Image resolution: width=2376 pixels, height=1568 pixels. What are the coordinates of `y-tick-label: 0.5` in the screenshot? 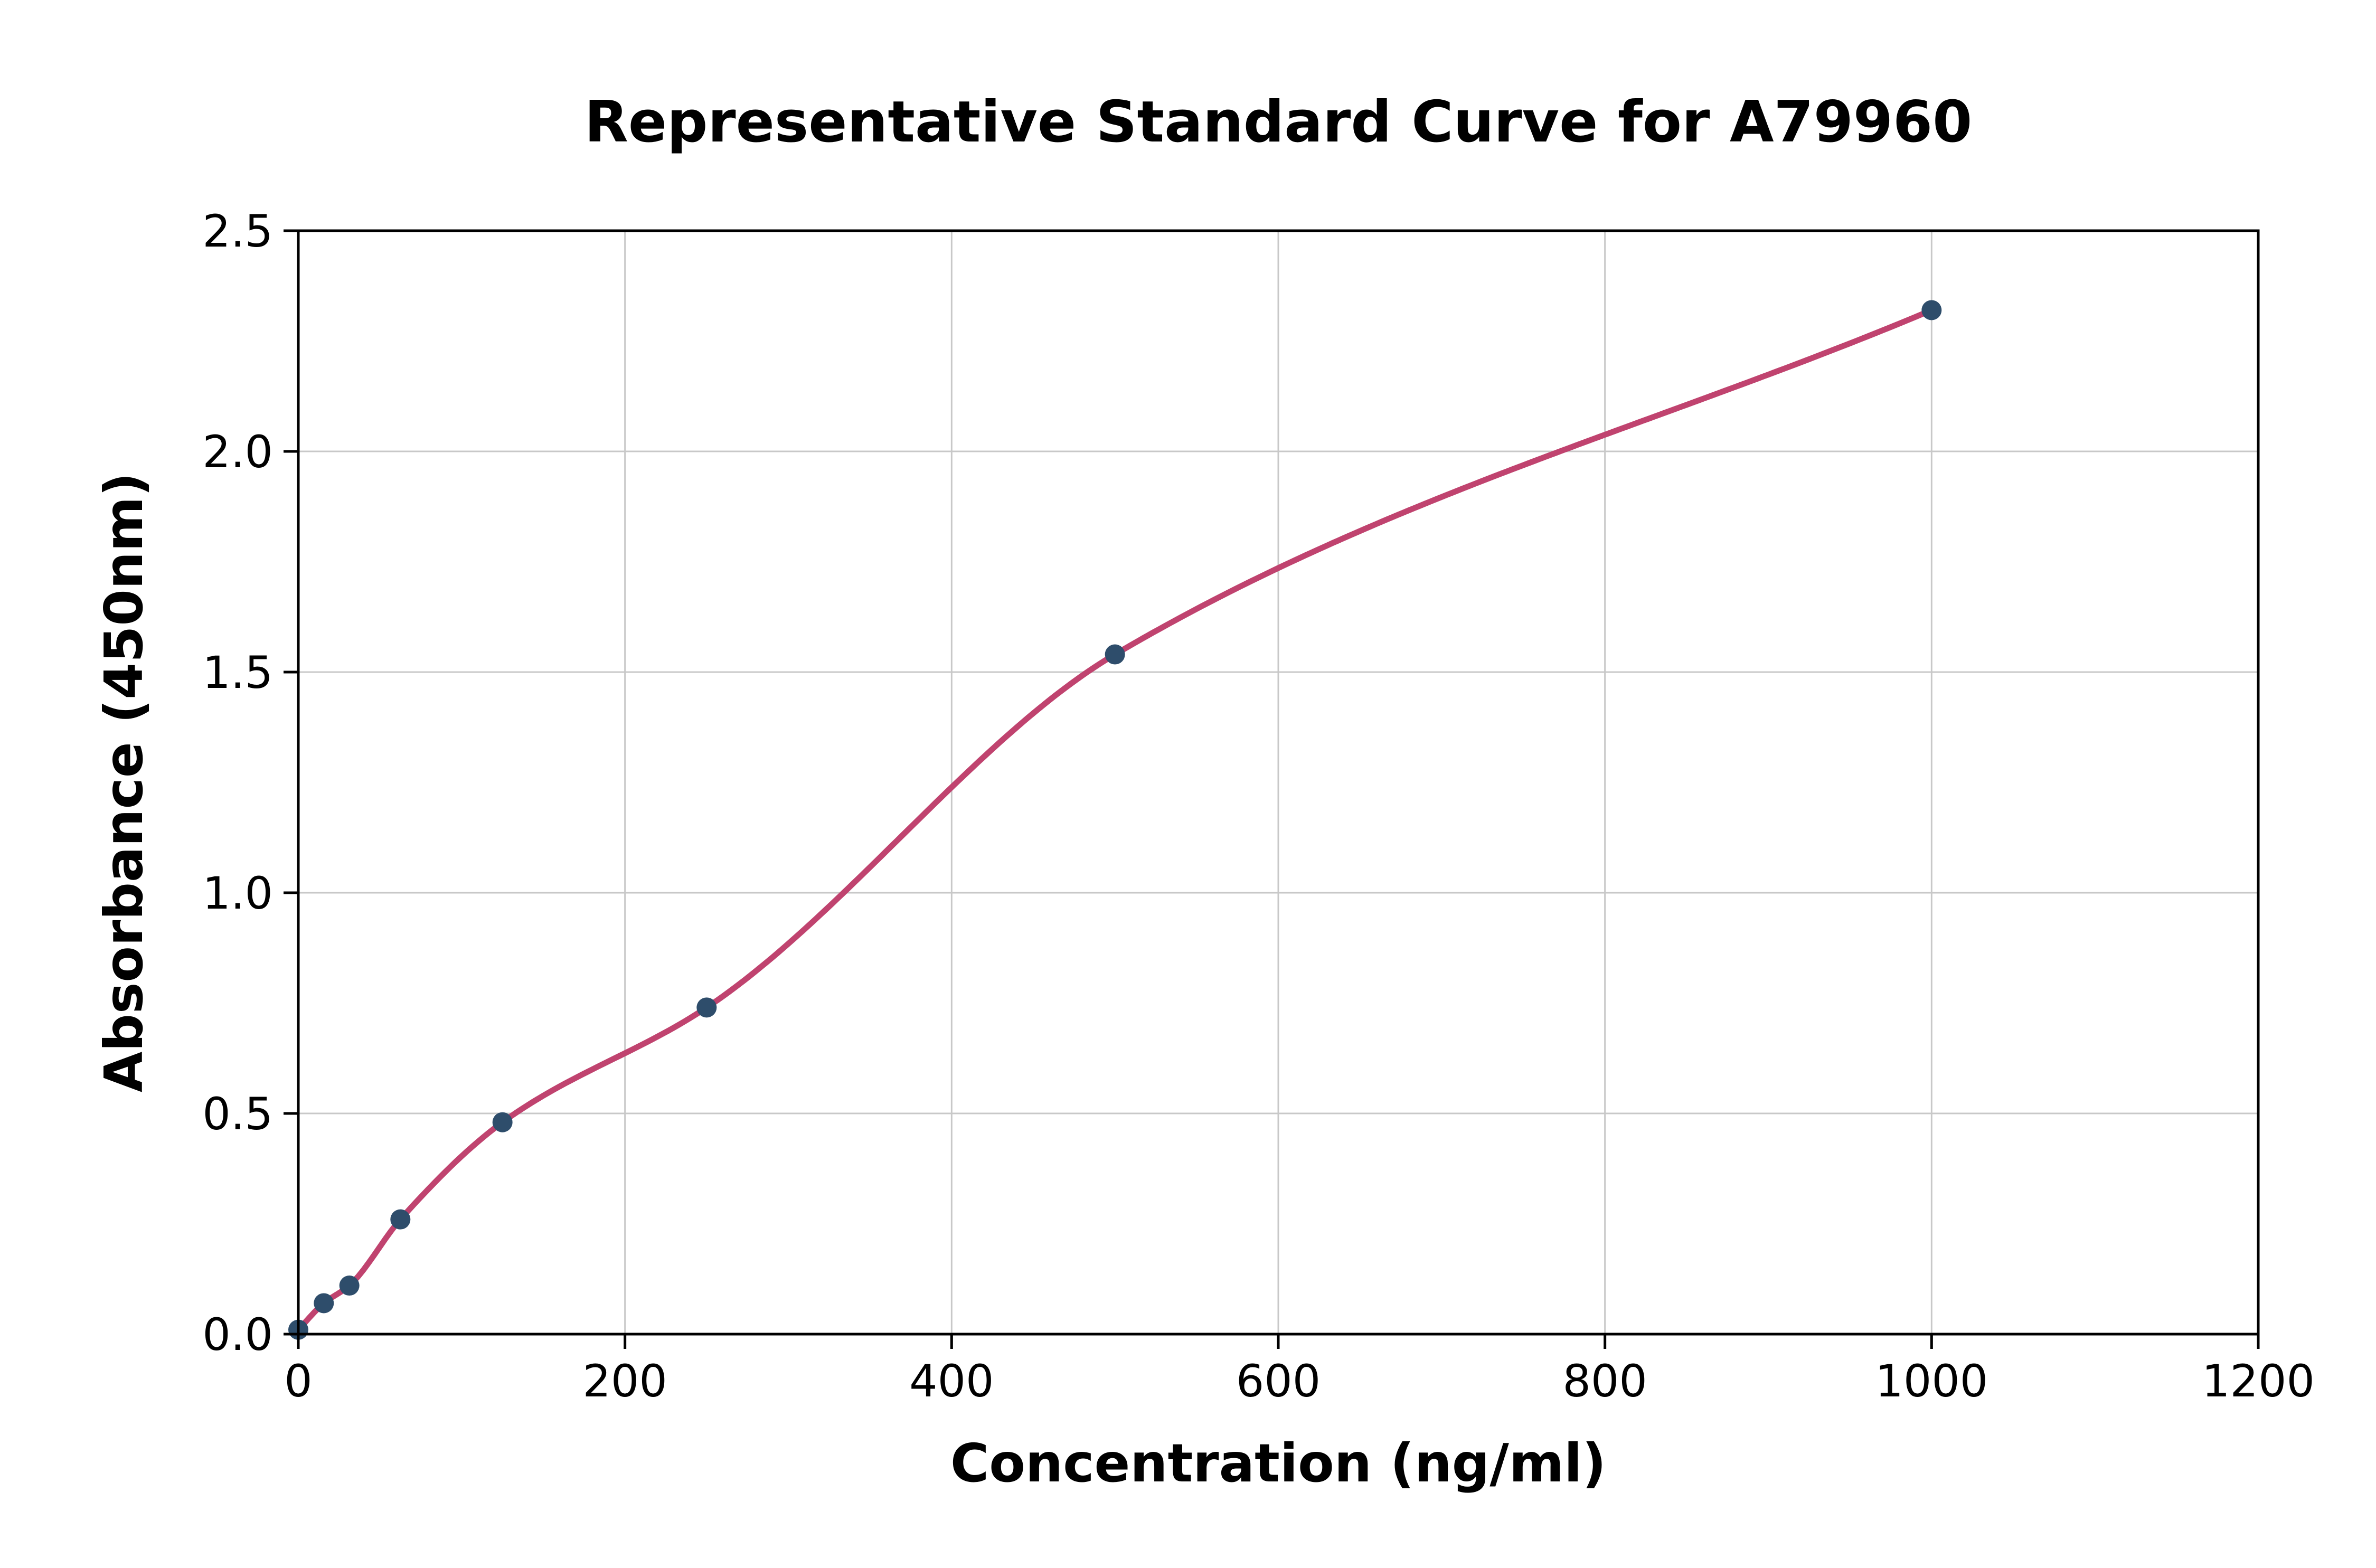 It's located at (237, 1114).